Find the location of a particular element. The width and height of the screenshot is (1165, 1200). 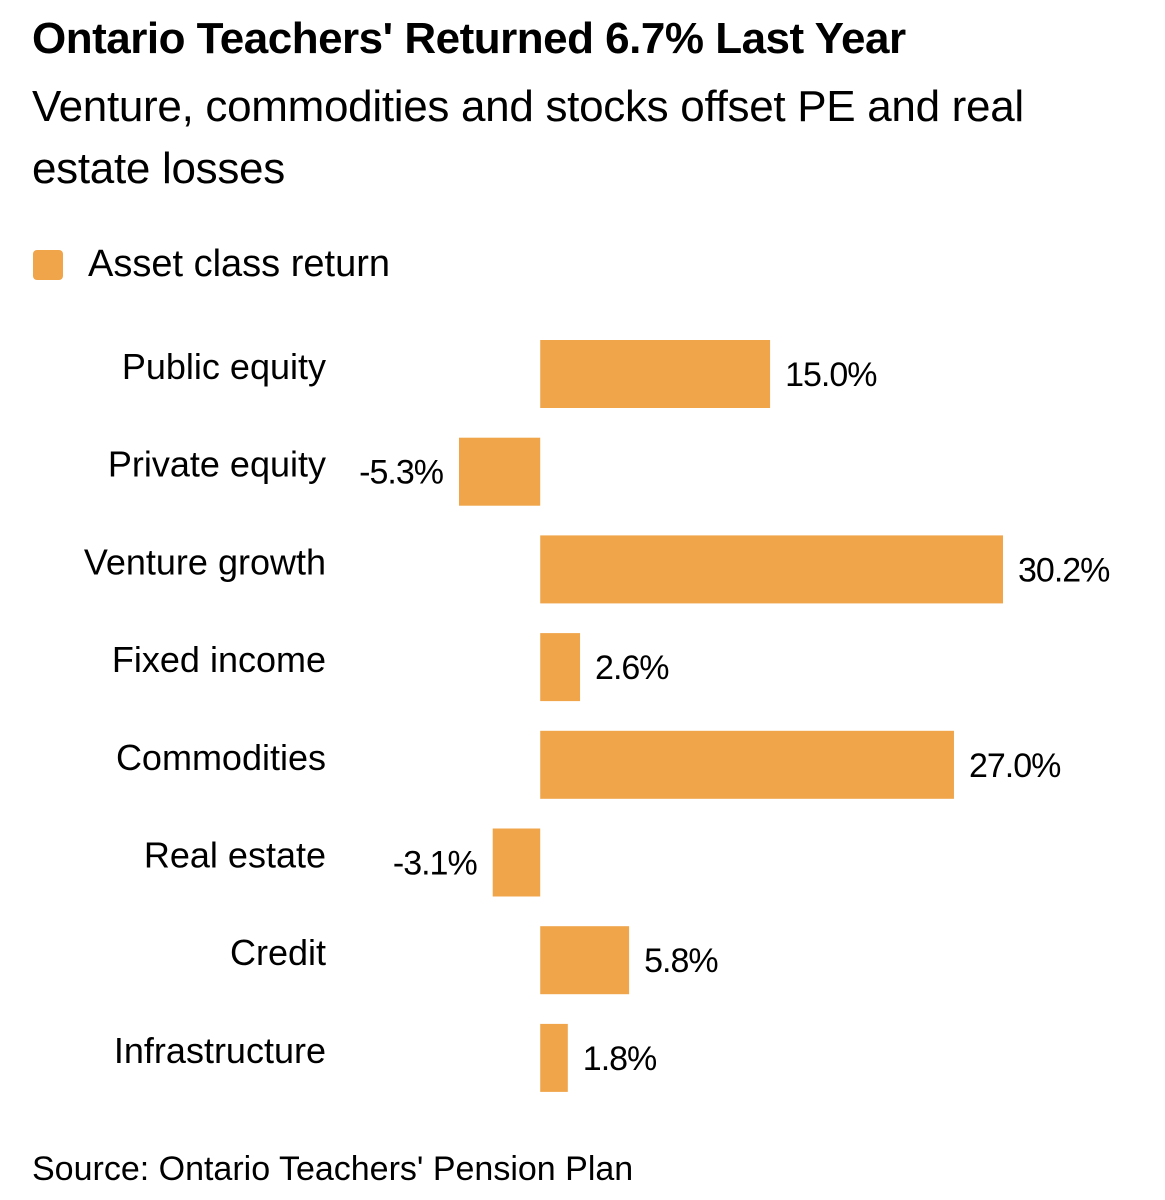

value-label: 5.8% is located at coordinates (681, 961).